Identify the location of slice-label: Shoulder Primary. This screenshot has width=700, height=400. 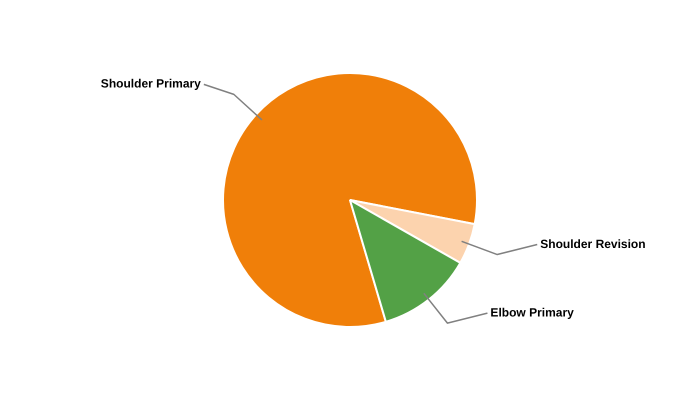
(151, 83).